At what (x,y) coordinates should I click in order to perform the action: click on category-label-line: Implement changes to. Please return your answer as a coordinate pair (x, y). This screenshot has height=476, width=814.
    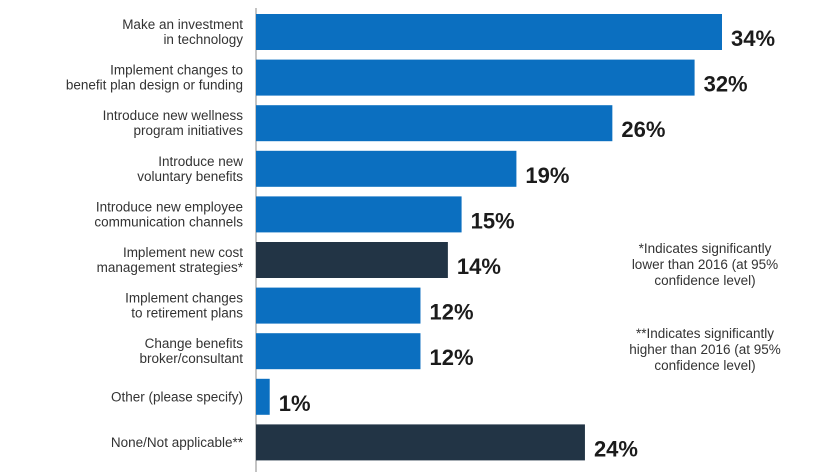
    Looking at the image, I should click on (176, 70).